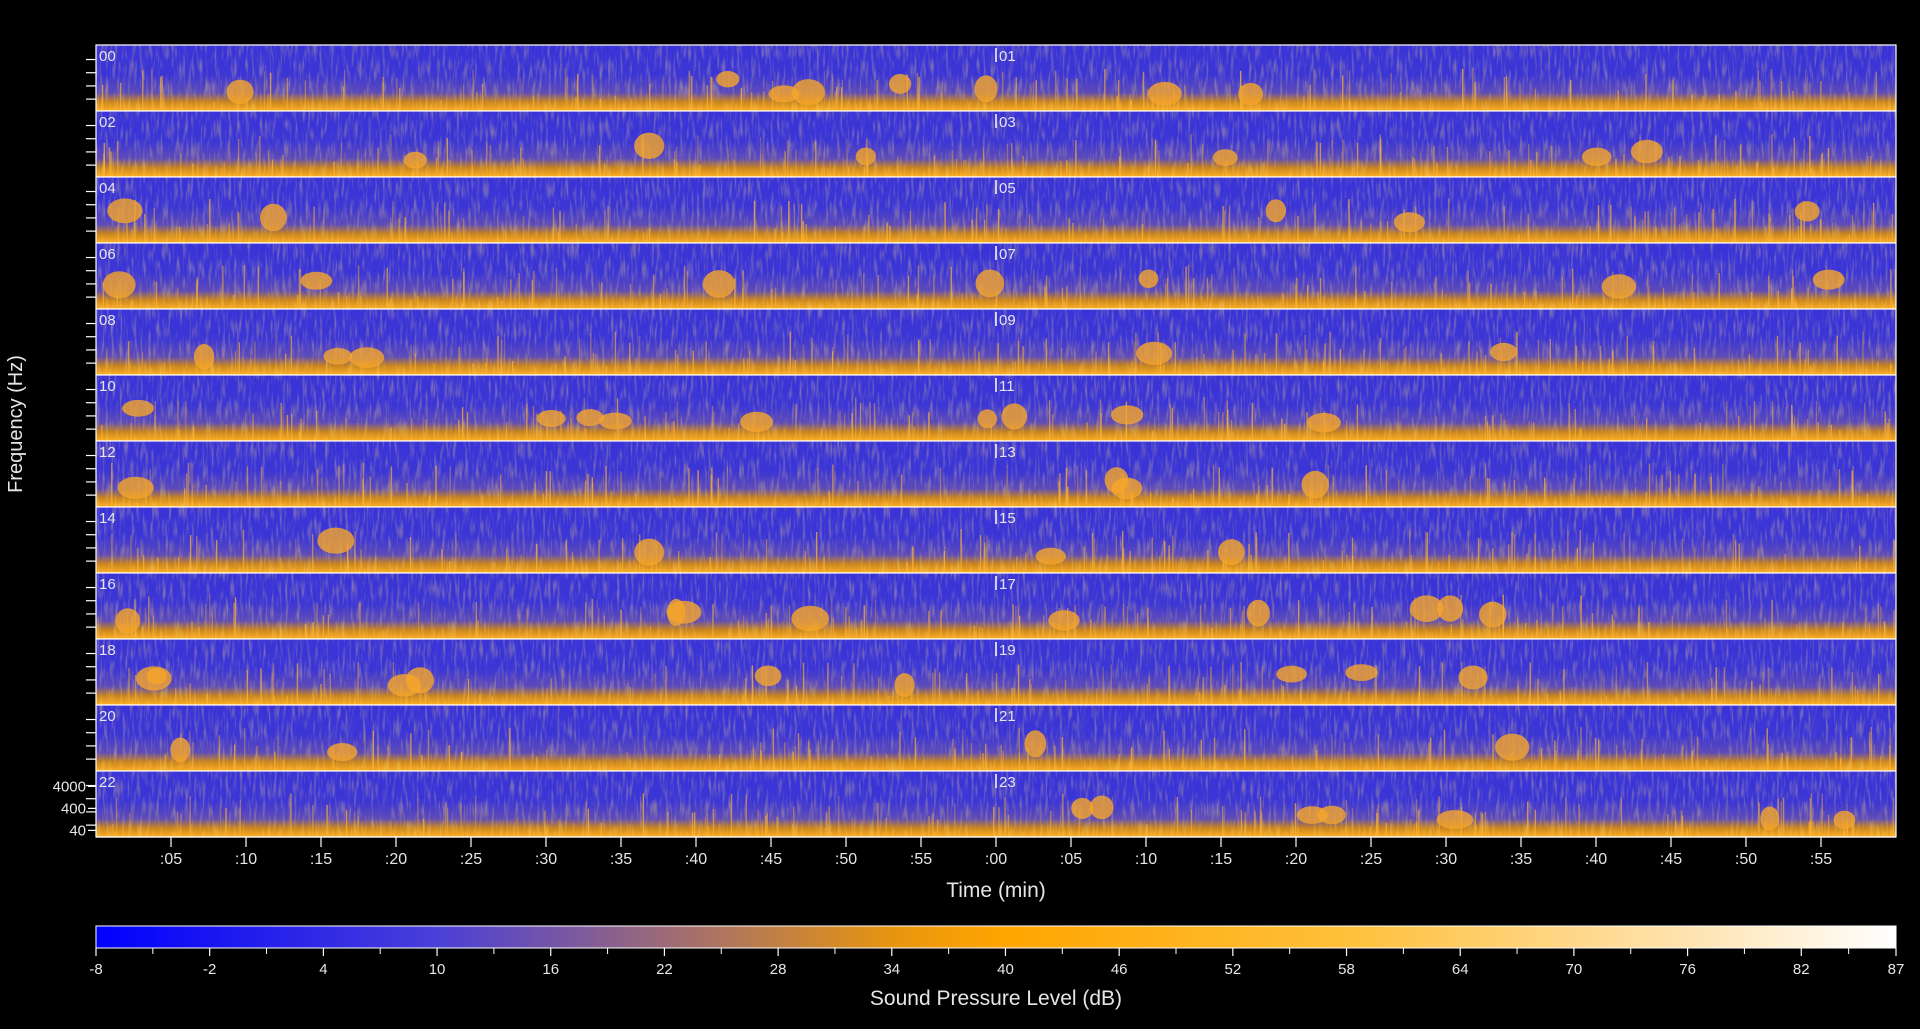 The image size is (1920, 1029). I want to click on x-tick-label: :50, so click(846, 859).